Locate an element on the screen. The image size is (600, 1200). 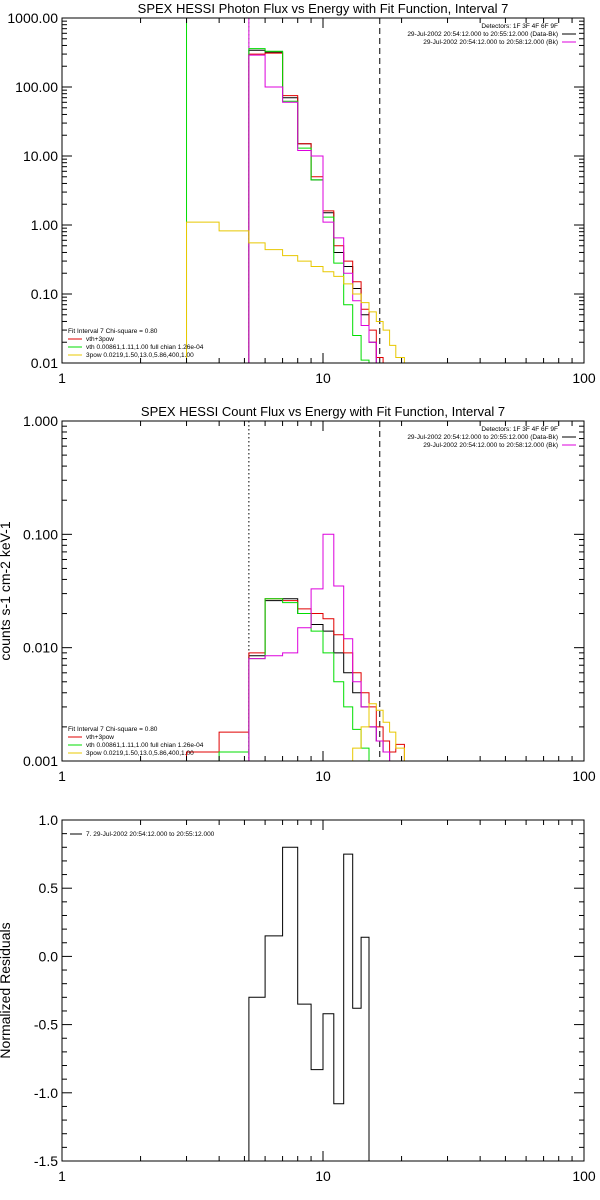
y-tick-label: 1.00 is located at coordinates (44, 225).